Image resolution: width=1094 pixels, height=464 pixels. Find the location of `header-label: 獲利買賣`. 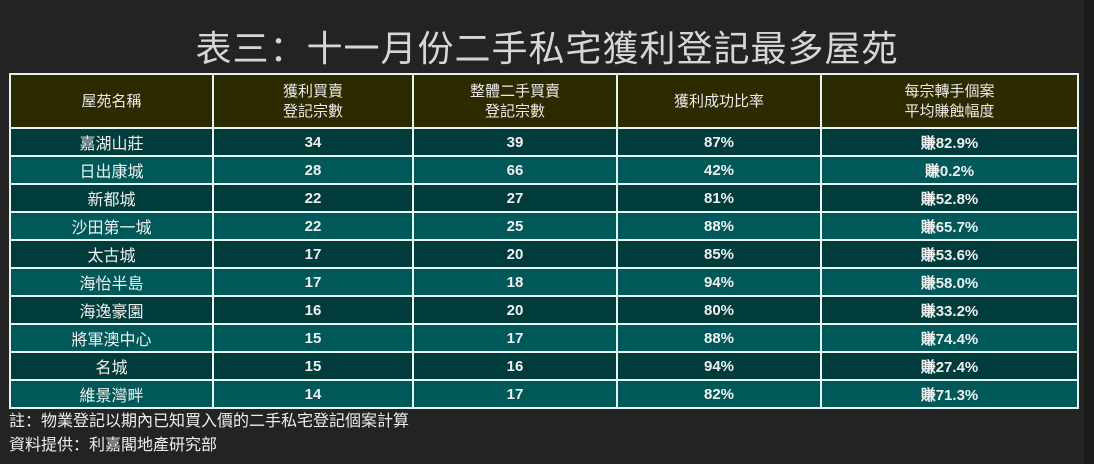

header-label: 獲利買賣 is located at coordinates (312, 91).